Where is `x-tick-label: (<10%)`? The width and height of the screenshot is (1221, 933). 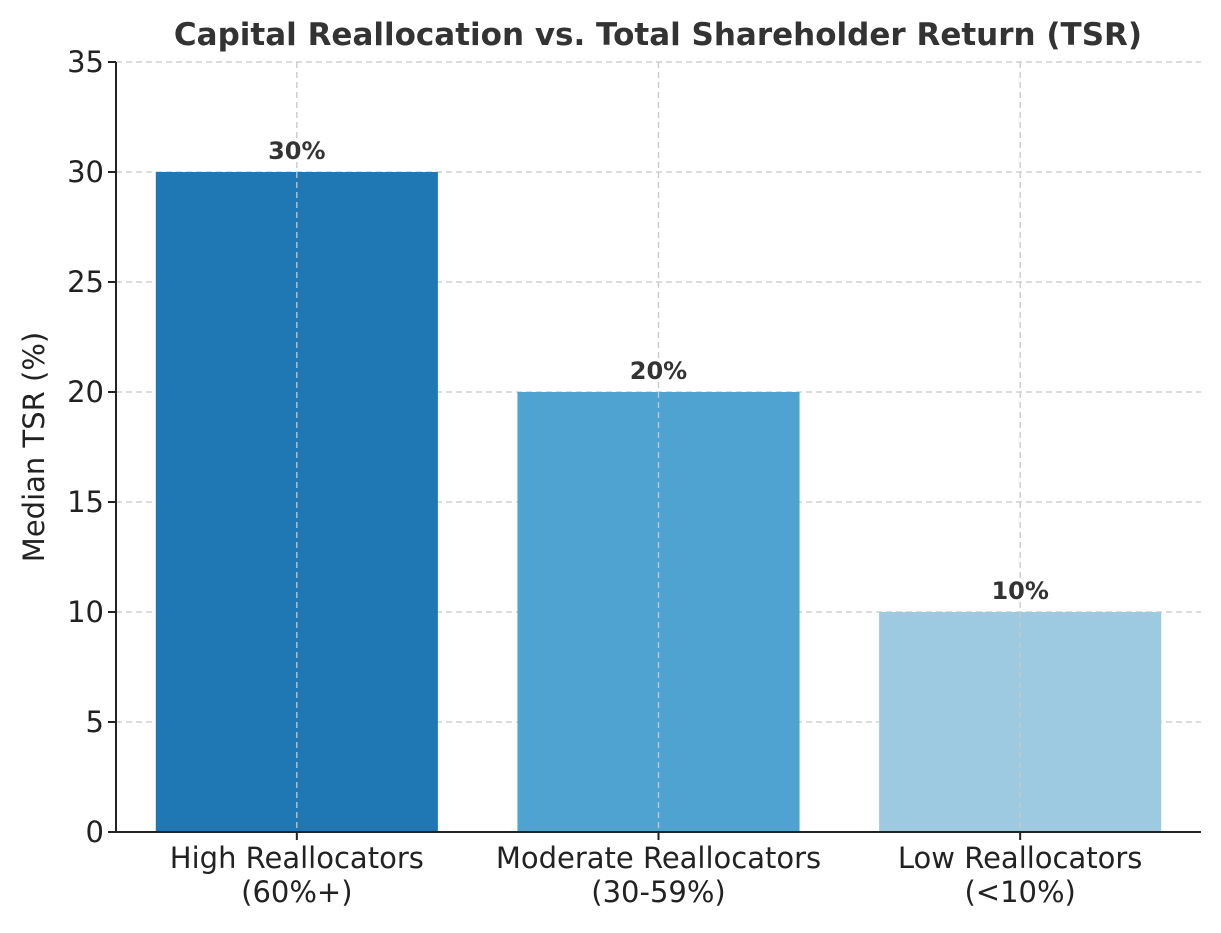 x-tick-label: (<10%) is located at coordinates (1019, 892).